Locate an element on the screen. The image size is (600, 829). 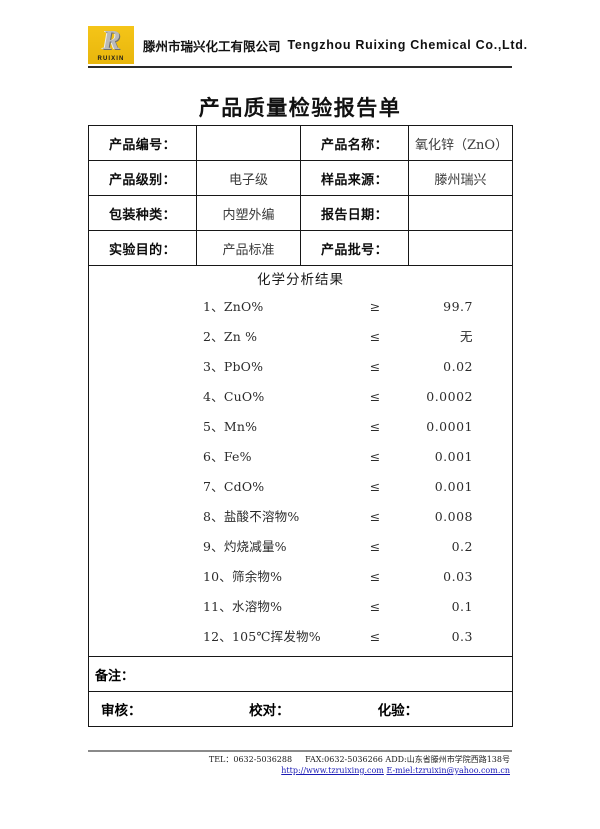
company-logo-icon: R RUIXIN is located at coordinates (111, 45).